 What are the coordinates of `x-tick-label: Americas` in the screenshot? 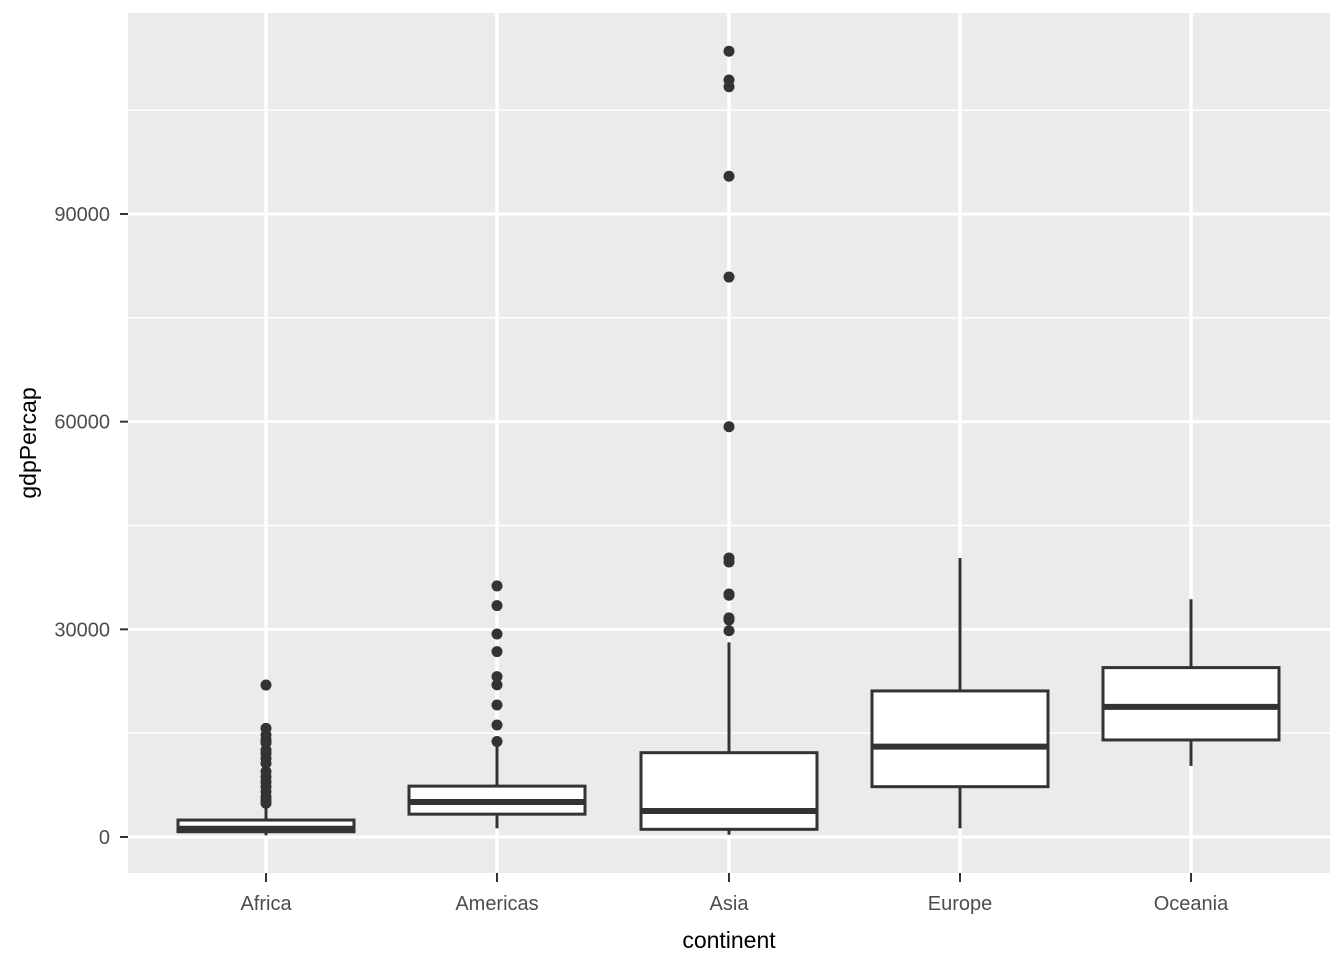 It's located at (496, 904).